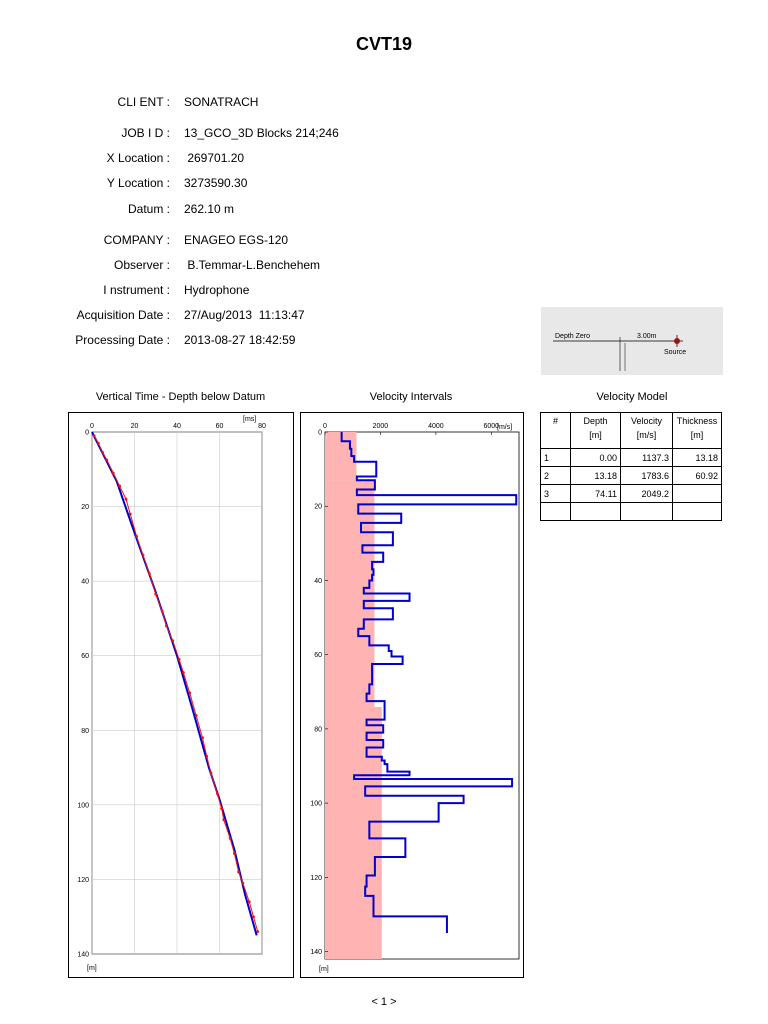 This screenshot has height=1024, width=768. I want to click on info-value: B.Temmar-L.Benchehem, so click(252, 265).